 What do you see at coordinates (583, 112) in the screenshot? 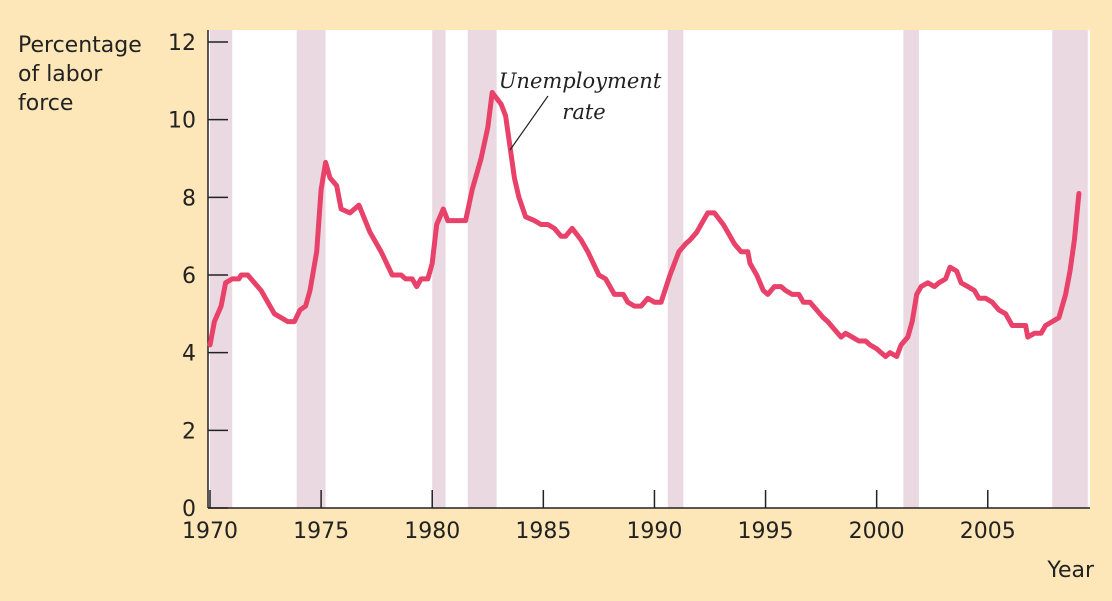
I see `annotation: rate` at bounding box center [583, 112].